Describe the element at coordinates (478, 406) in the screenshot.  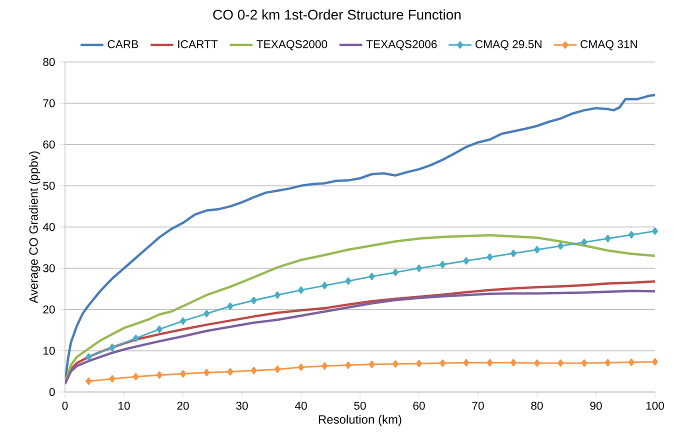
I see `x-tick-label: 70` at that location.